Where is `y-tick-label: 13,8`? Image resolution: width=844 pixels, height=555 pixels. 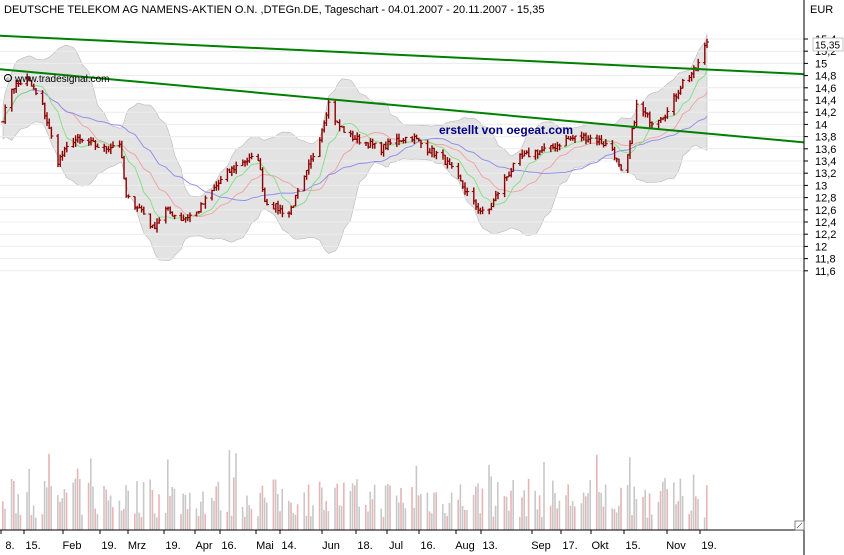
y-tick-label: 13,8 is located at coordinates (825, 138).